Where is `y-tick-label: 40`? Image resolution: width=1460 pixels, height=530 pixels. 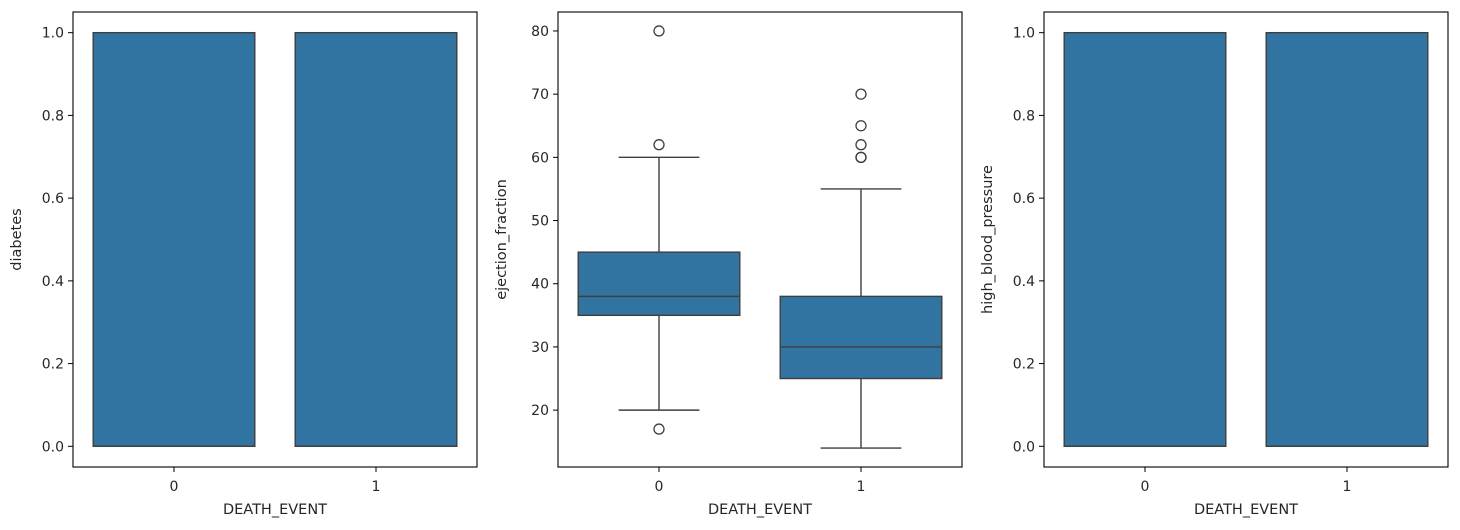 y-tick-label: 40 is located at coordinates (540, 285).